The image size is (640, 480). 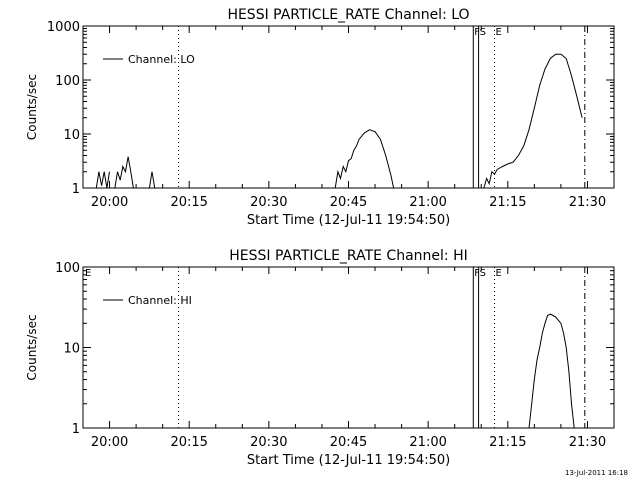 What do you see at coordinates (348, 15) in the screenshot?
I see `chart-title: HESSI PARTICLE_RATE Channel: LO` at bounding box center [348, 15].